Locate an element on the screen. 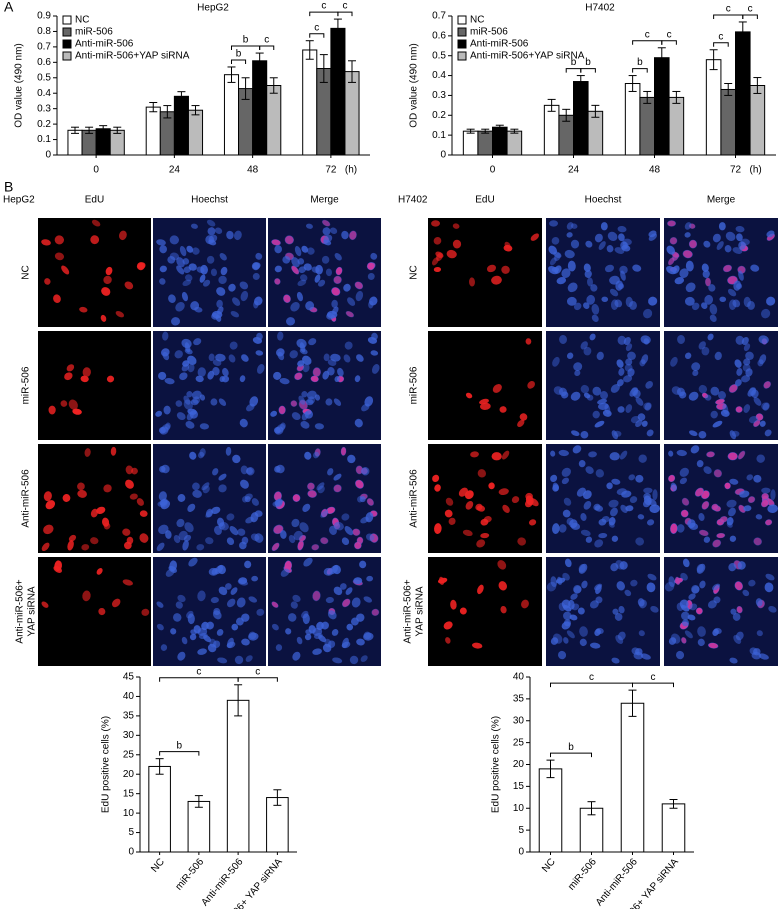 This screenshot has height=909, width=784. legend-swatch is located at coordinates (462, 32).